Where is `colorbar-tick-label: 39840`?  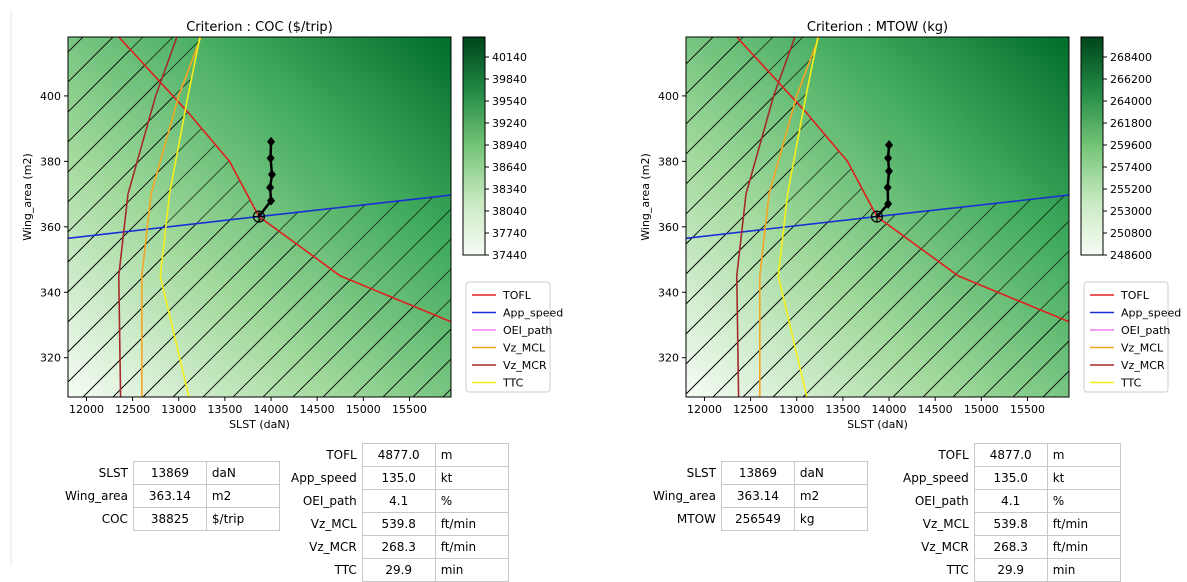
colorbar-tick-label: 39840 is located at coordinates (509, 79).